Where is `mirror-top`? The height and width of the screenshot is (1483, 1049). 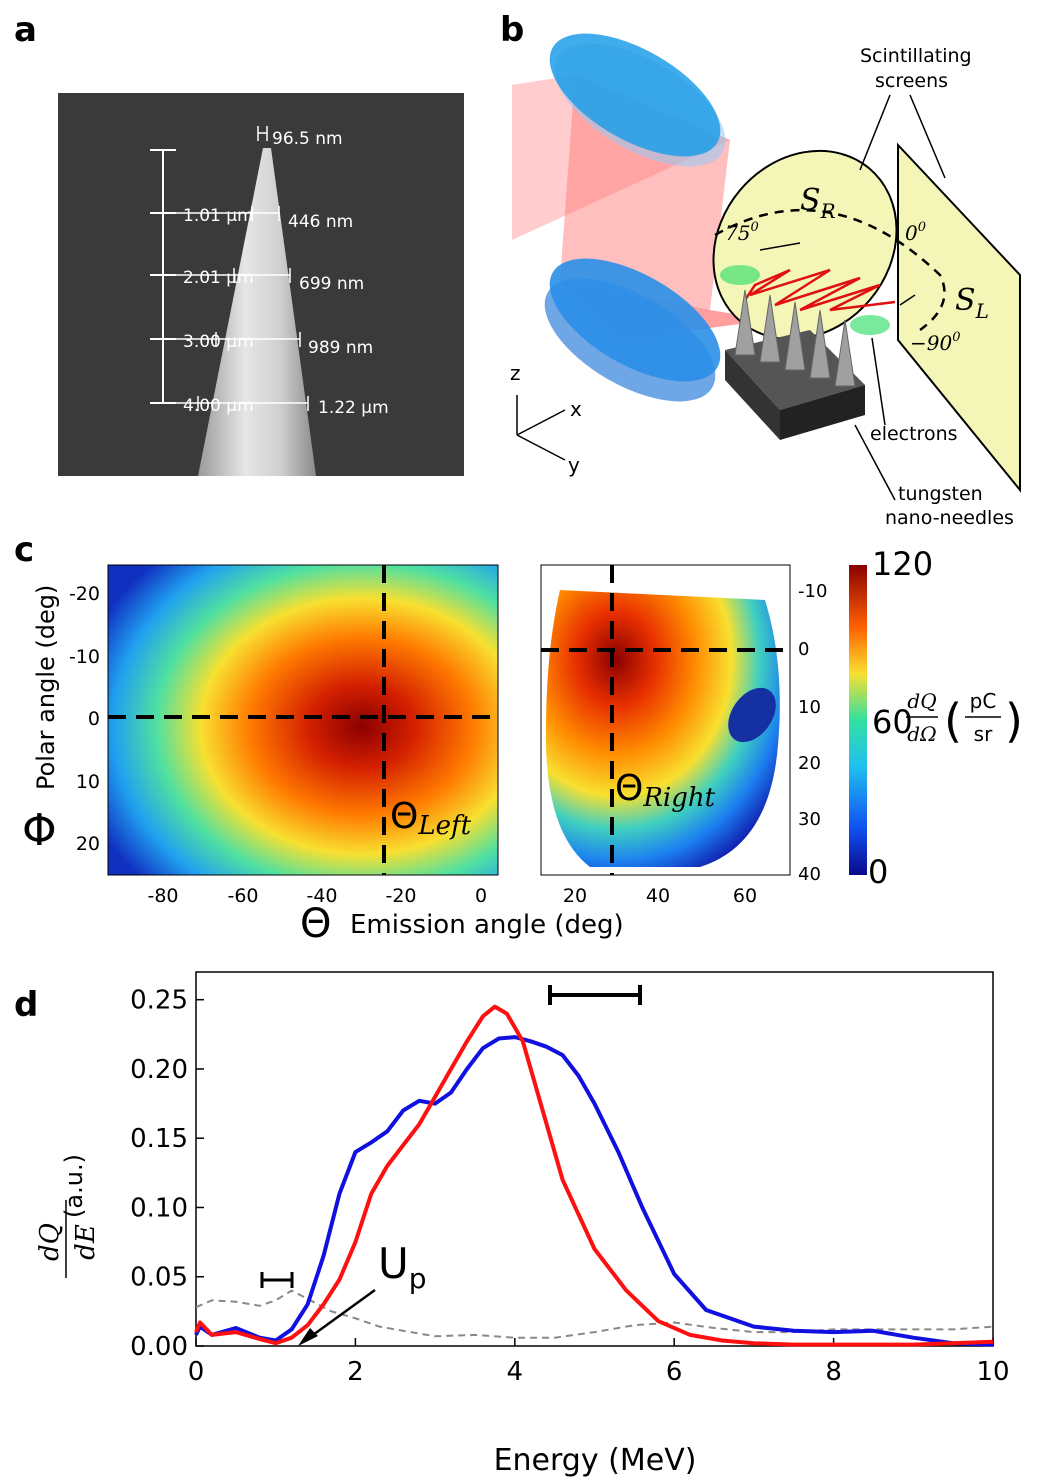
mirror-top is located at coordinates (635, 95).